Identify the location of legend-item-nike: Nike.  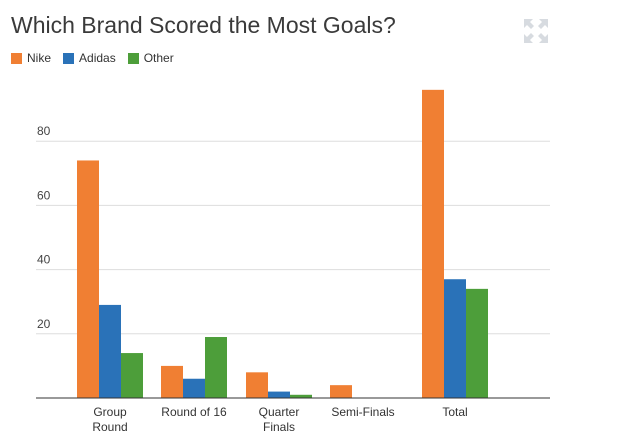
(31, 58).